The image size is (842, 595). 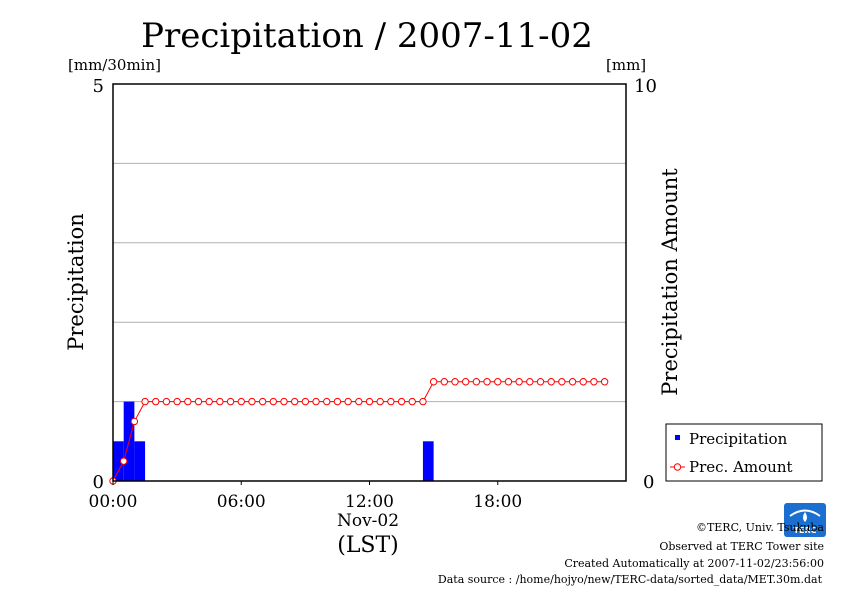 I want to click on logo-drop-mark, so click(x=805, y=517).